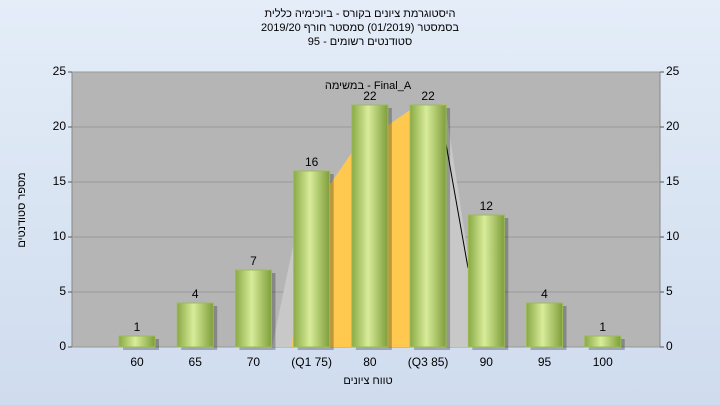 This screenshot has height=405, width=720. Describe the element at coordinates (669, 291) in the screenshot. I see `y2-tick-label: 5` at that location.